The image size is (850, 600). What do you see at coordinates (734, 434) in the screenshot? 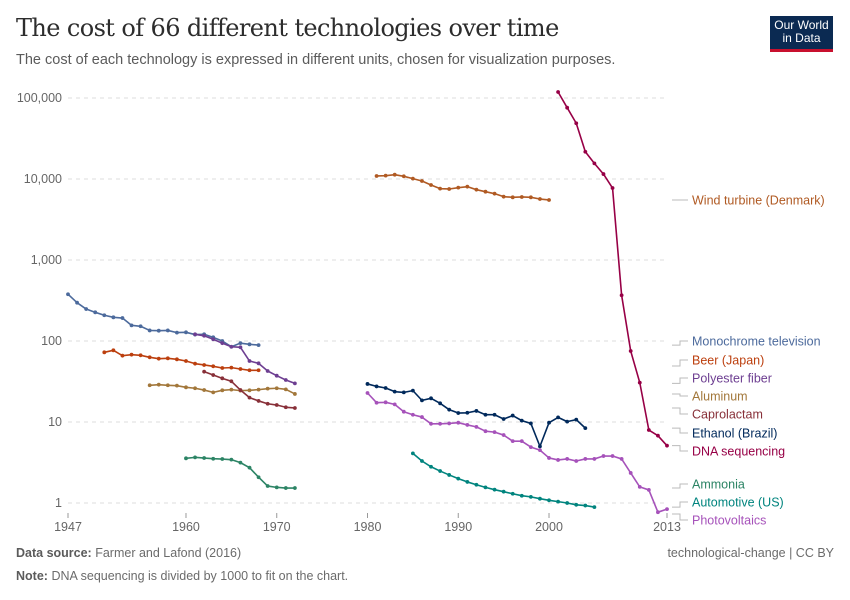
I see `series-label: Ethanol (Brazil)` at bounding box center [734, 434].